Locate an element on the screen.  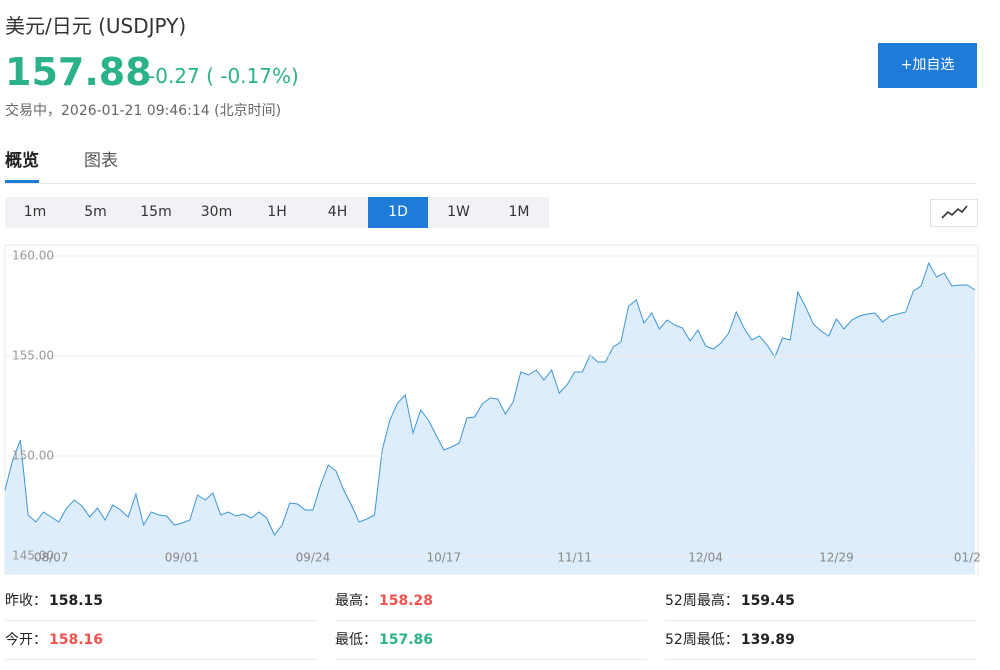
interval-bar: 1m 5m 15m 30m 1H 4H 1D 1W 1M is located at coordinates (277, 212).